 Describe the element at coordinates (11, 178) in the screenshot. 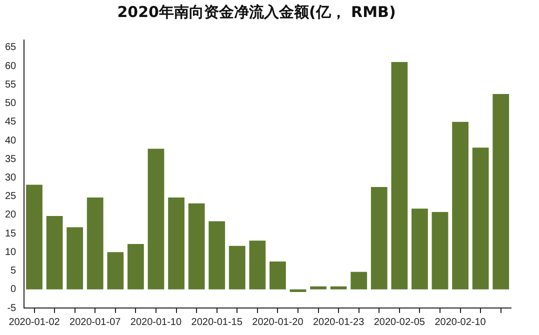

I see `y-tick-label: 30` at that location.